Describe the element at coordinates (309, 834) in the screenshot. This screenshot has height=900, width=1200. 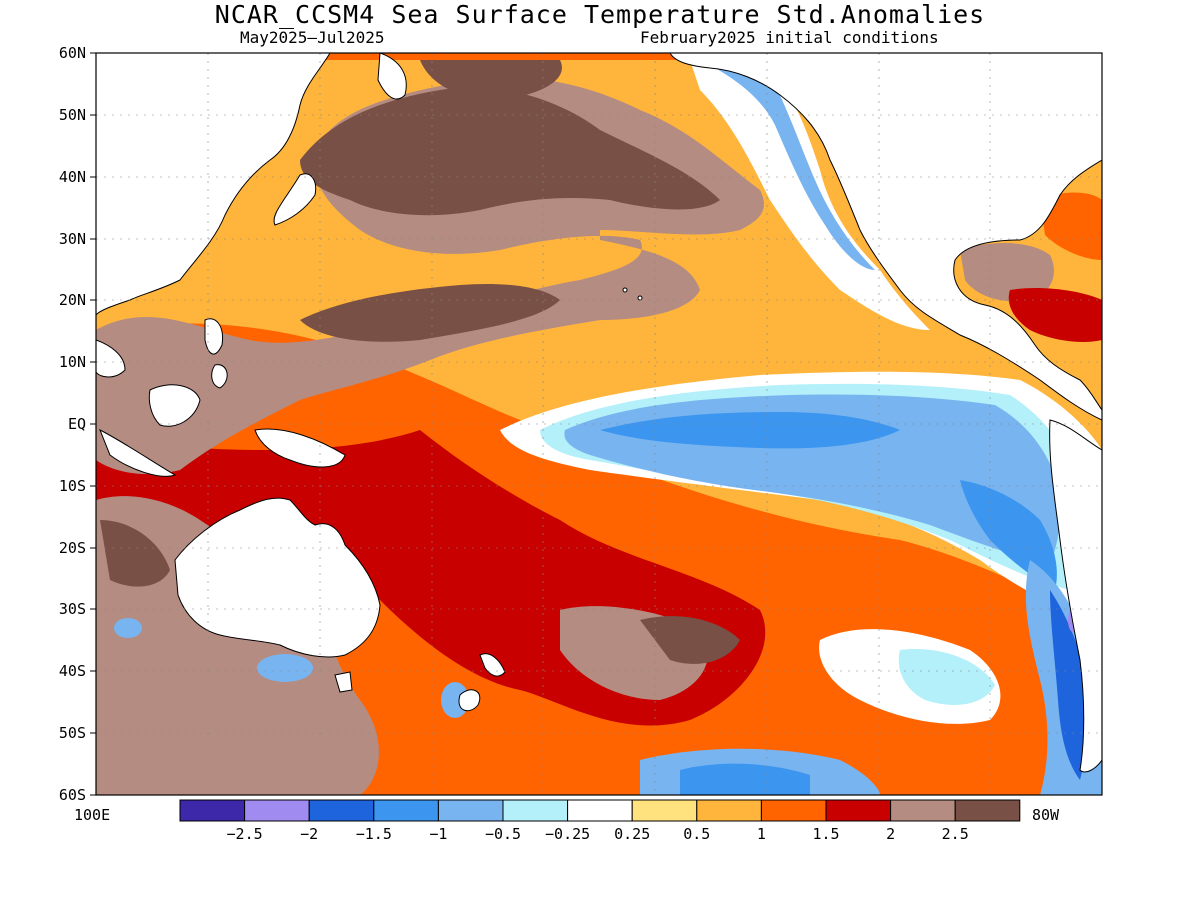
I see `colorbar-tick-label: −2` at that location.